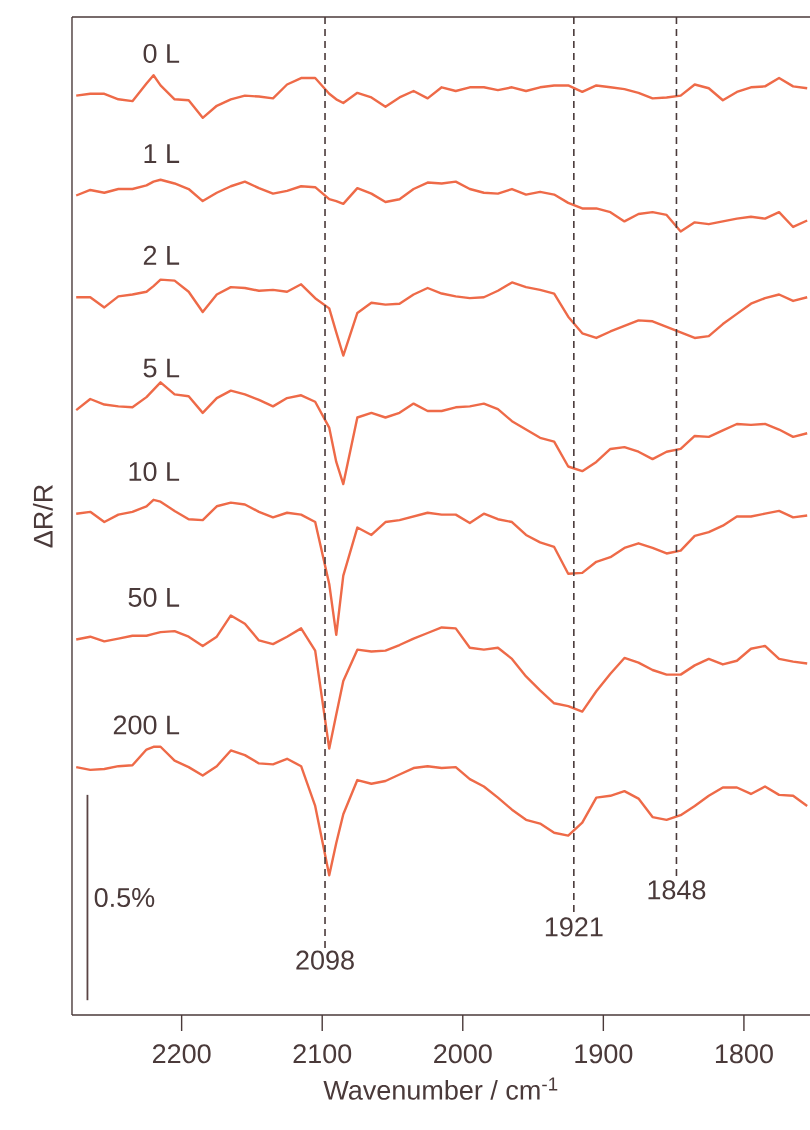  What do you see at coordinates (162, 153) in the screenshot?
I see `series-label: 1 L` at bounding box center [162, 153].